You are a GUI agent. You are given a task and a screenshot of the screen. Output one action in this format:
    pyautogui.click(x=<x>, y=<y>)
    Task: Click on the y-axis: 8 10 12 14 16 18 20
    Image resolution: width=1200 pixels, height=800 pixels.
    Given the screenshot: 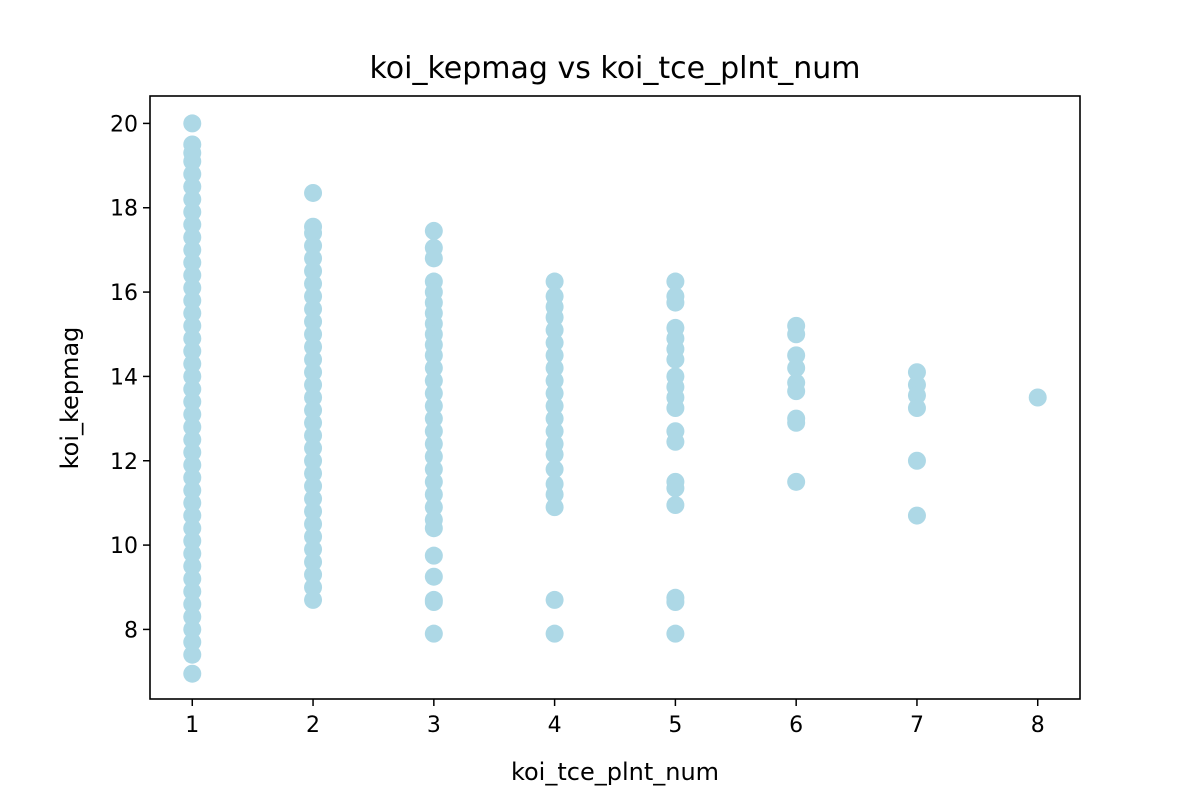 What is the action you would take?
    pyautogui.click(x=130, y=377)
    